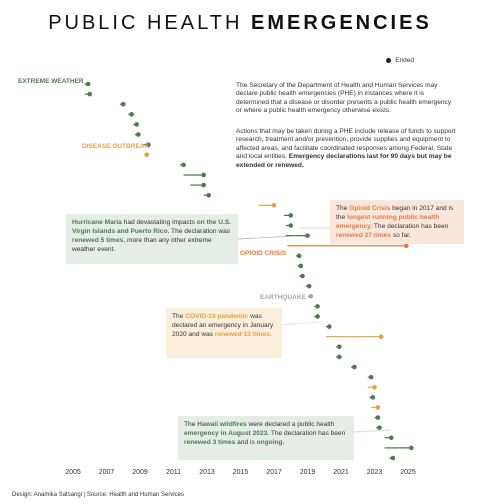 The height and width of the screenshot is (504, 480). I want to click on covid-renewals: renewed 13 times., so click(243, 334).